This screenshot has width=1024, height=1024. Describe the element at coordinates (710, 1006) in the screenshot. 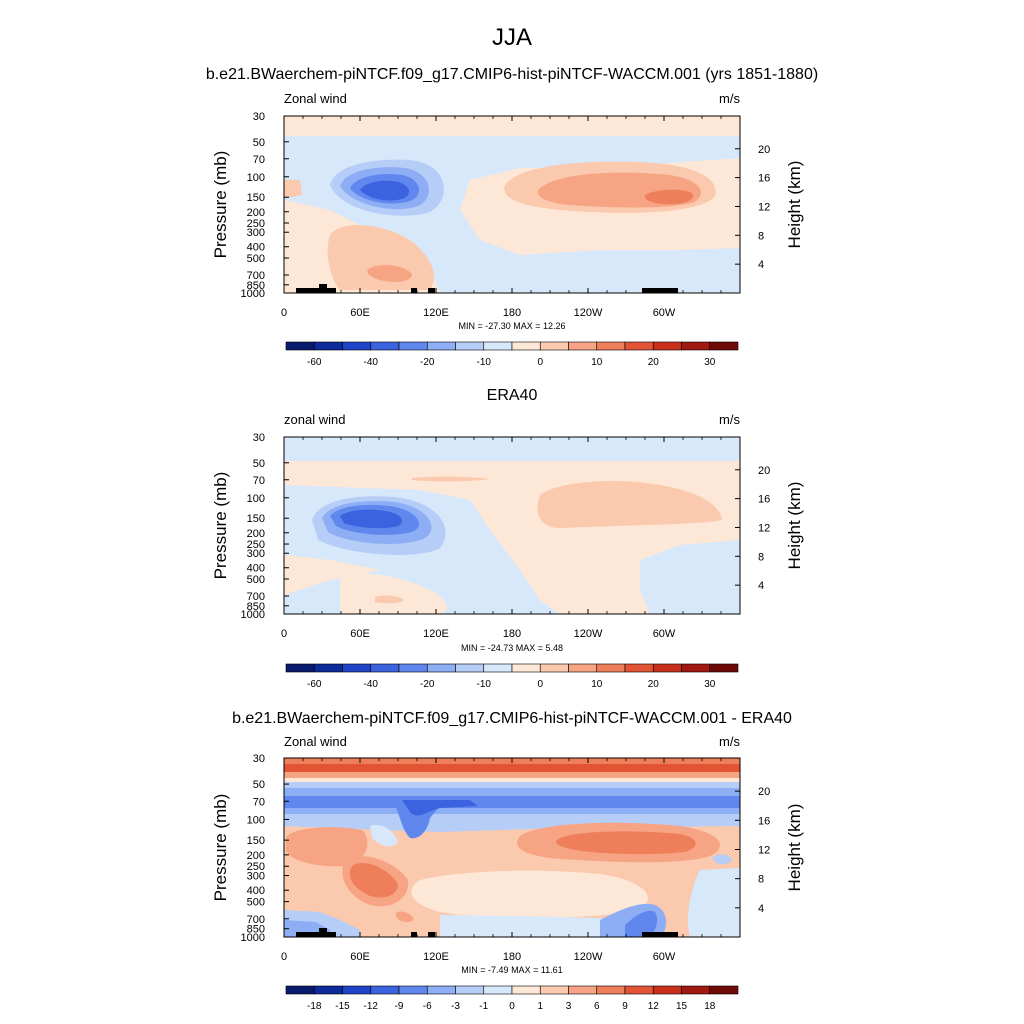

I see `panel-3-colorbar-label: 18` at that location.